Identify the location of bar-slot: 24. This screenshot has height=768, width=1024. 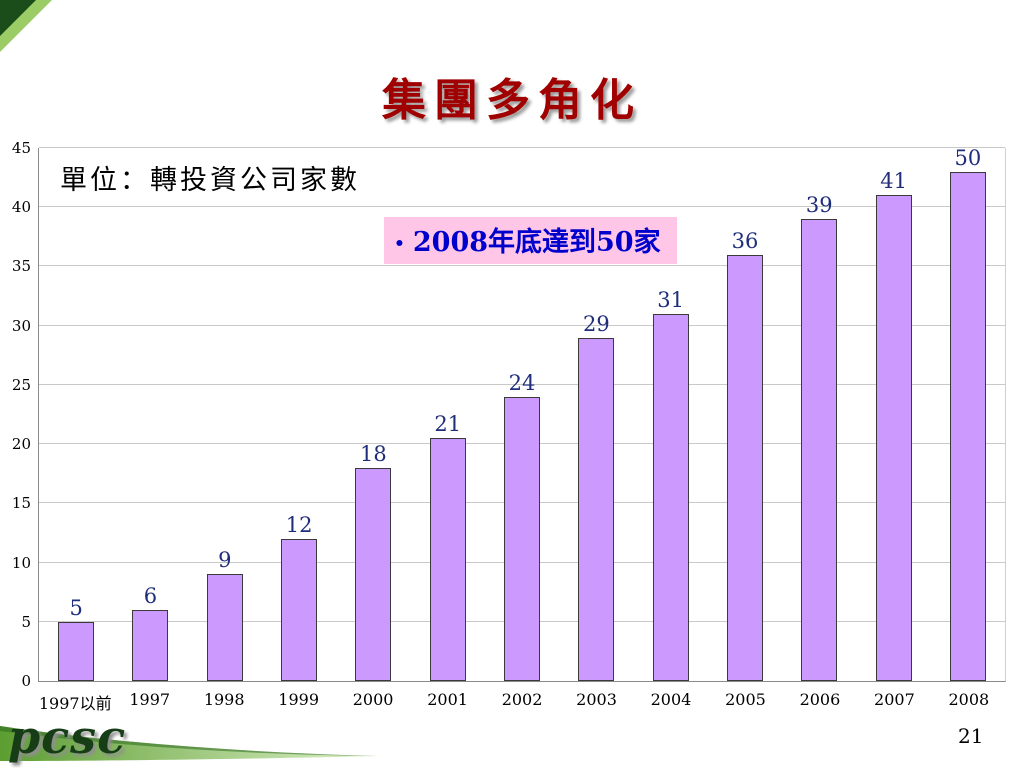
(522, 414).